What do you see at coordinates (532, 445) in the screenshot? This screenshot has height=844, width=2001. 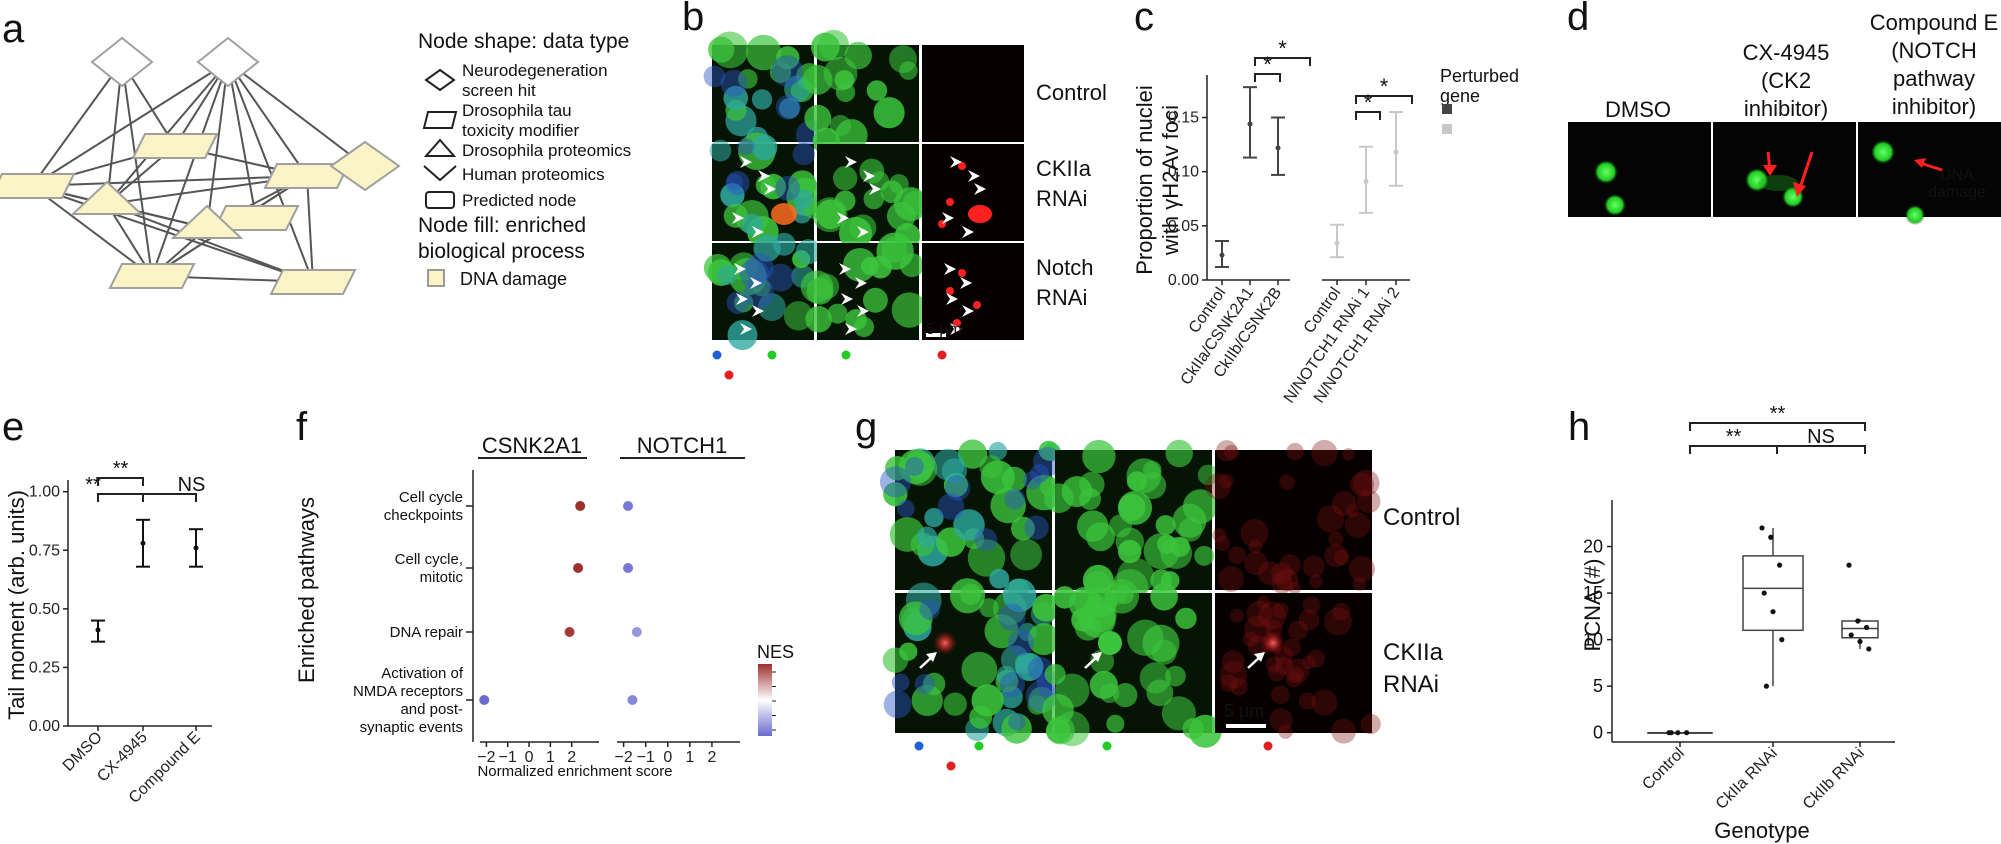 I see `f-facet-1: CSNK2A1` at bounding box center [532, 445].